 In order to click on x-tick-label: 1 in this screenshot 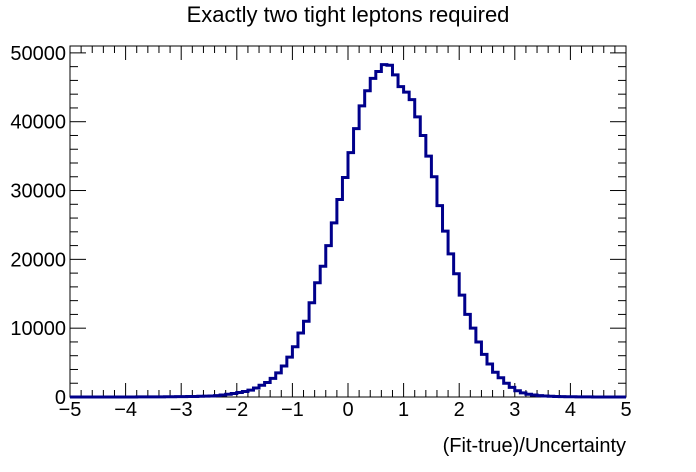, I will do `click(403, 410)`.